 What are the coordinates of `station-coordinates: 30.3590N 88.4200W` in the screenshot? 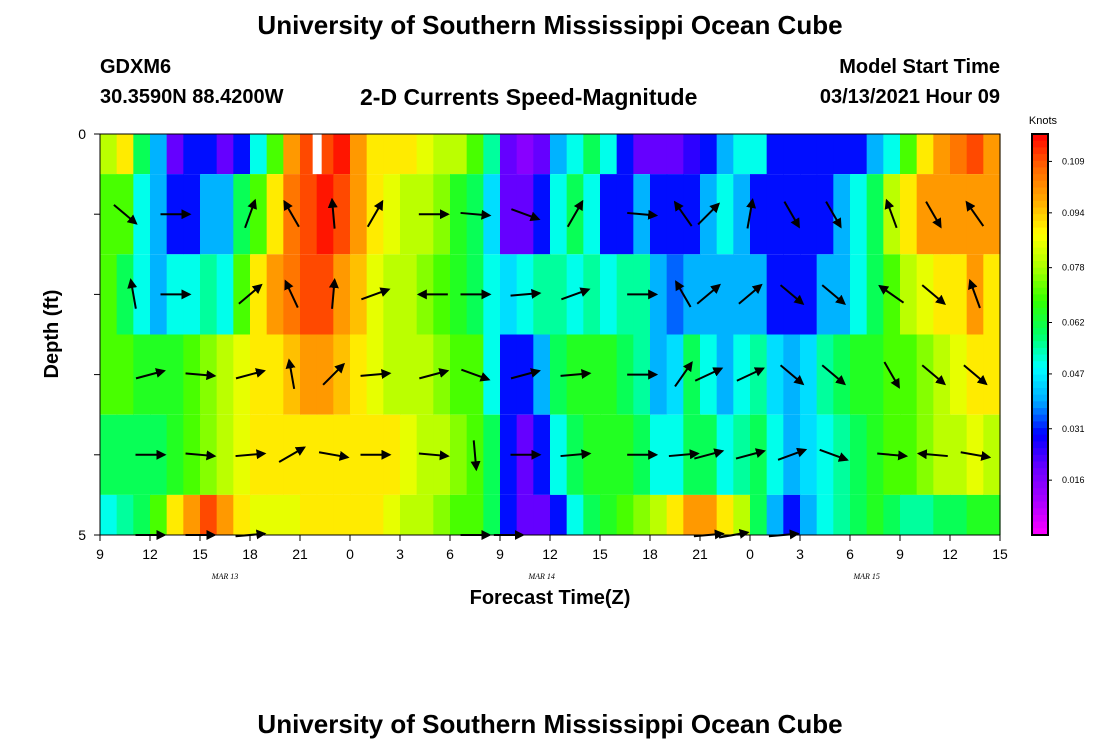 It's located at (192, 97).